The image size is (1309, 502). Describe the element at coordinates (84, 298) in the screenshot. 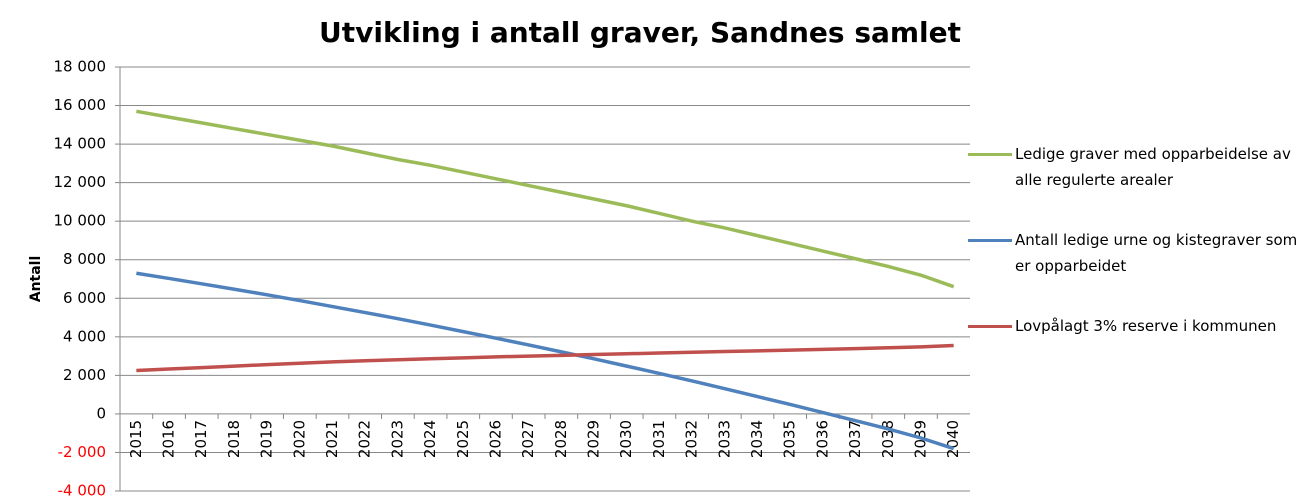

I see `y-tick-label: 6 000` at that location.